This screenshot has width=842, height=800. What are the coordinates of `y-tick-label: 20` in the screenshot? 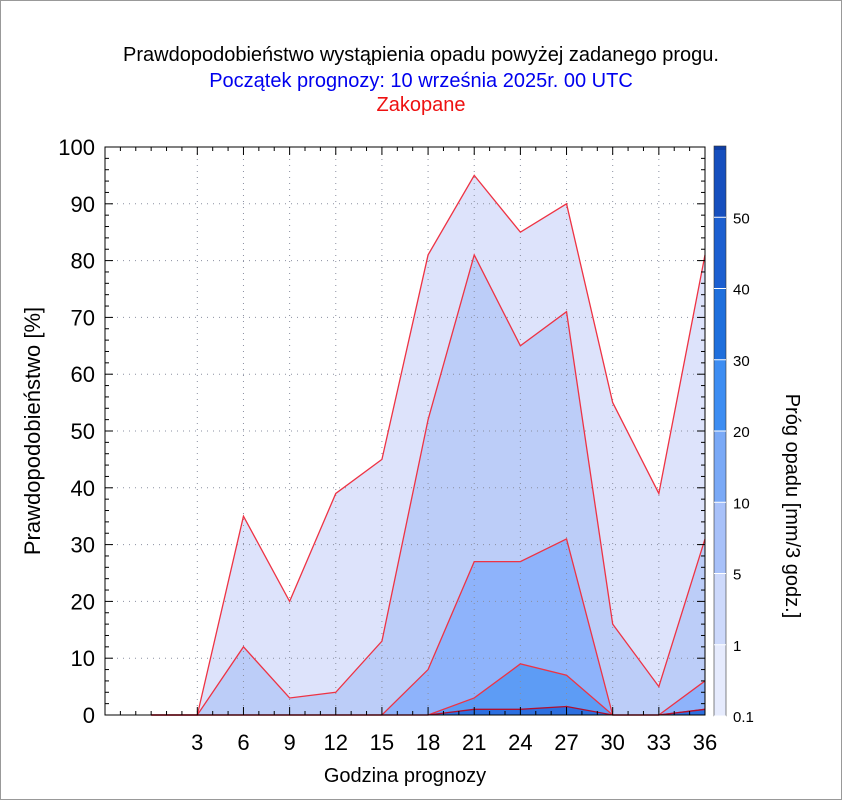 It's located at (83, 601).